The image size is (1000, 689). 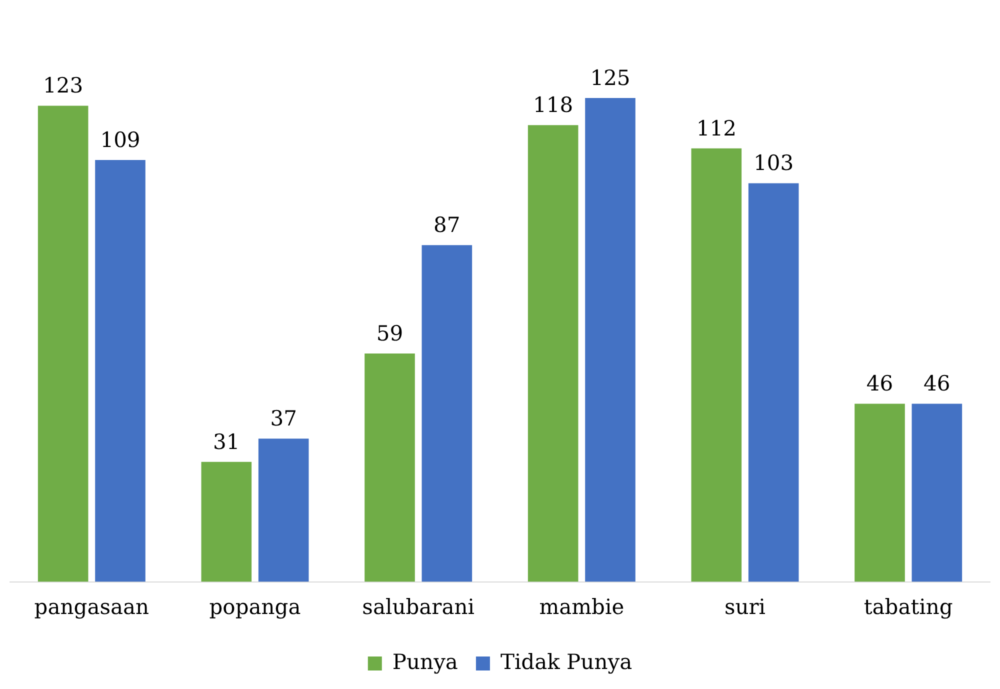 What do you see at coordinates (283, 418) in the screenshot?
I see `data-label: 37` at bounding box center [283, 418].